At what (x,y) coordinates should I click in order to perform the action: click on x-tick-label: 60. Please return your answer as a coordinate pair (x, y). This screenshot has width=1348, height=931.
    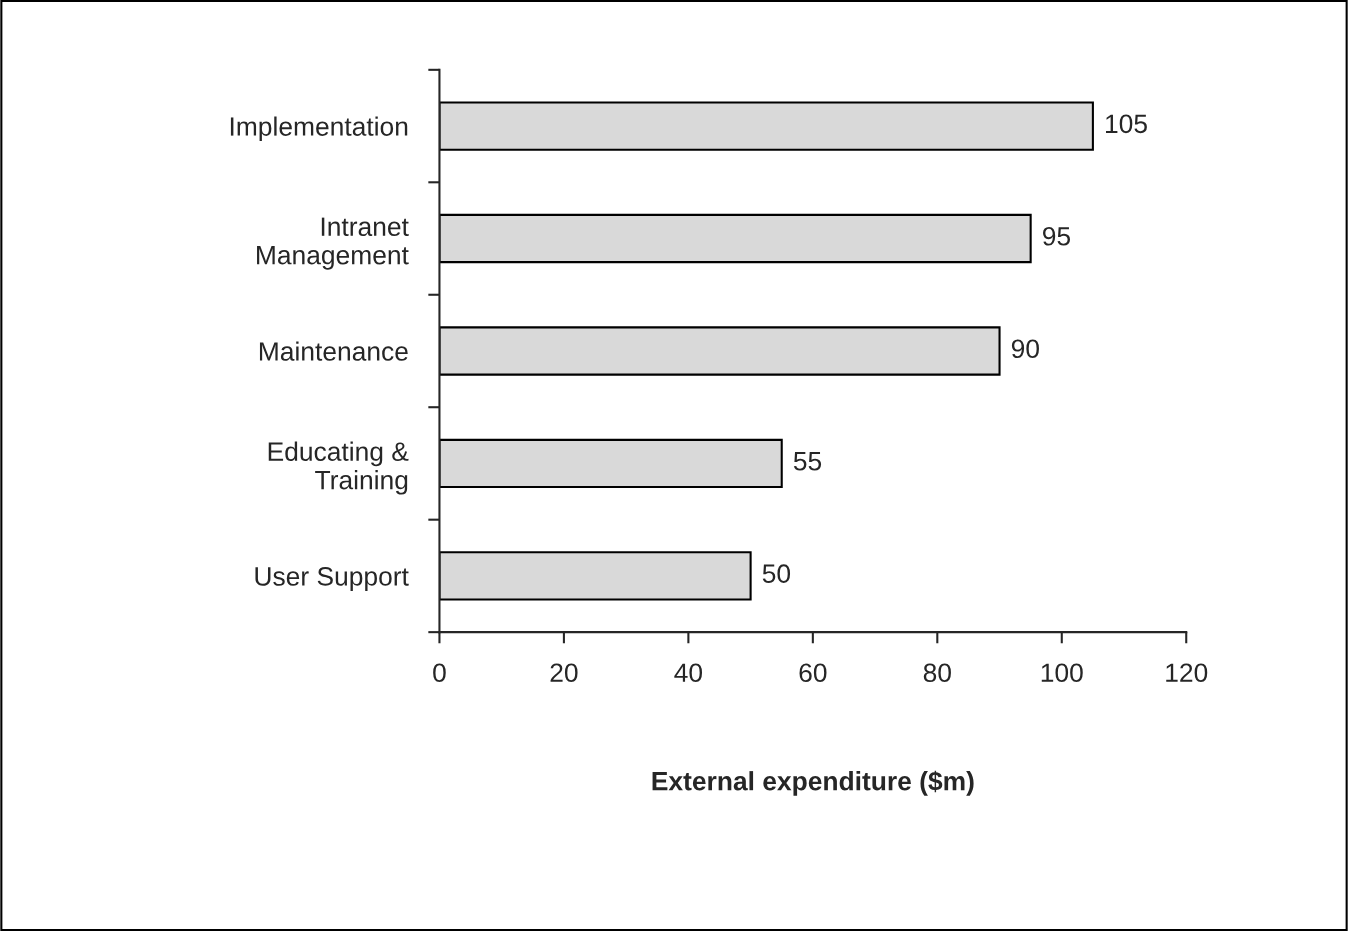
    Looking at the image, I should click on (813, 673).